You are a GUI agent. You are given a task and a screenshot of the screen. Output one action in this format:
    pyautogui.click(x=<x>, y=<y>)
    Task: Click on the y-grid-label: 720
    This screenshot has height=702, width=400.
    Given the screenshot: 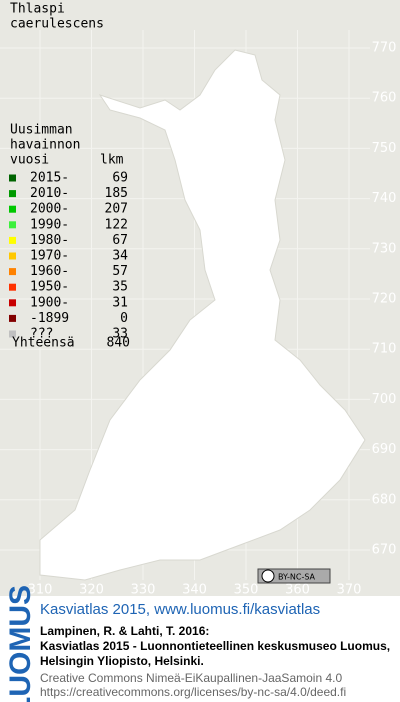 What is the action you would take?
    pyautogui.click(x=384, y=299)
    